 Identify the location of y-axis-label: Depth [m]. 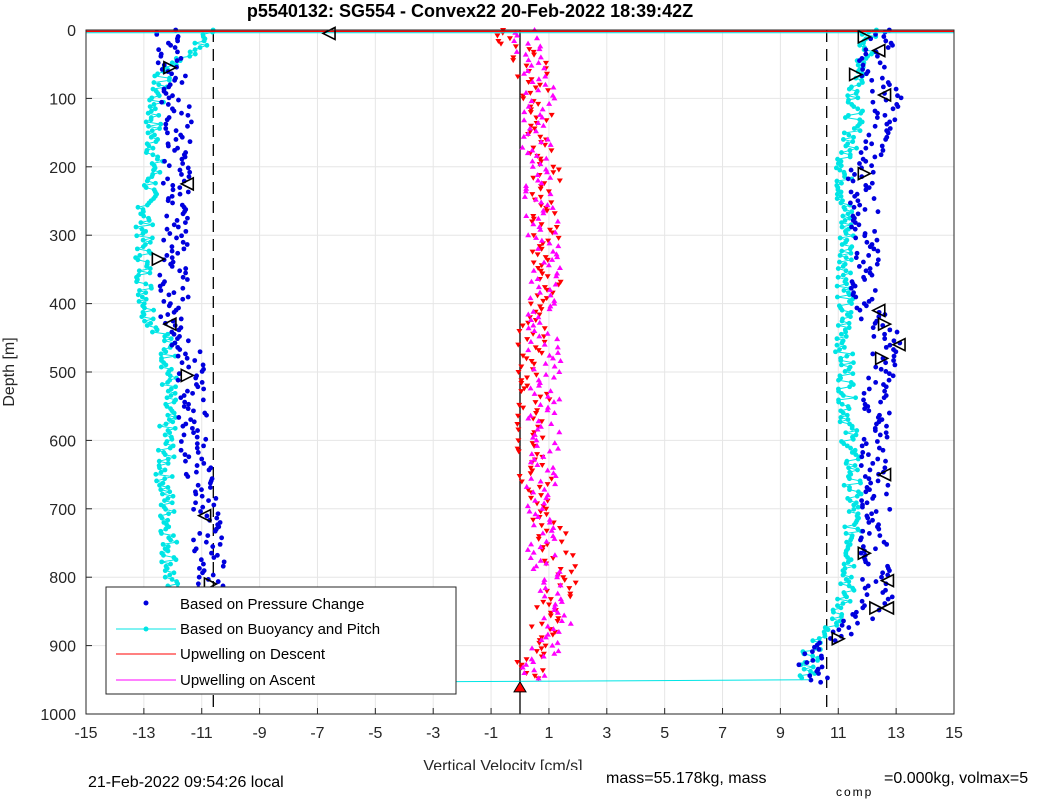
(9, 371).